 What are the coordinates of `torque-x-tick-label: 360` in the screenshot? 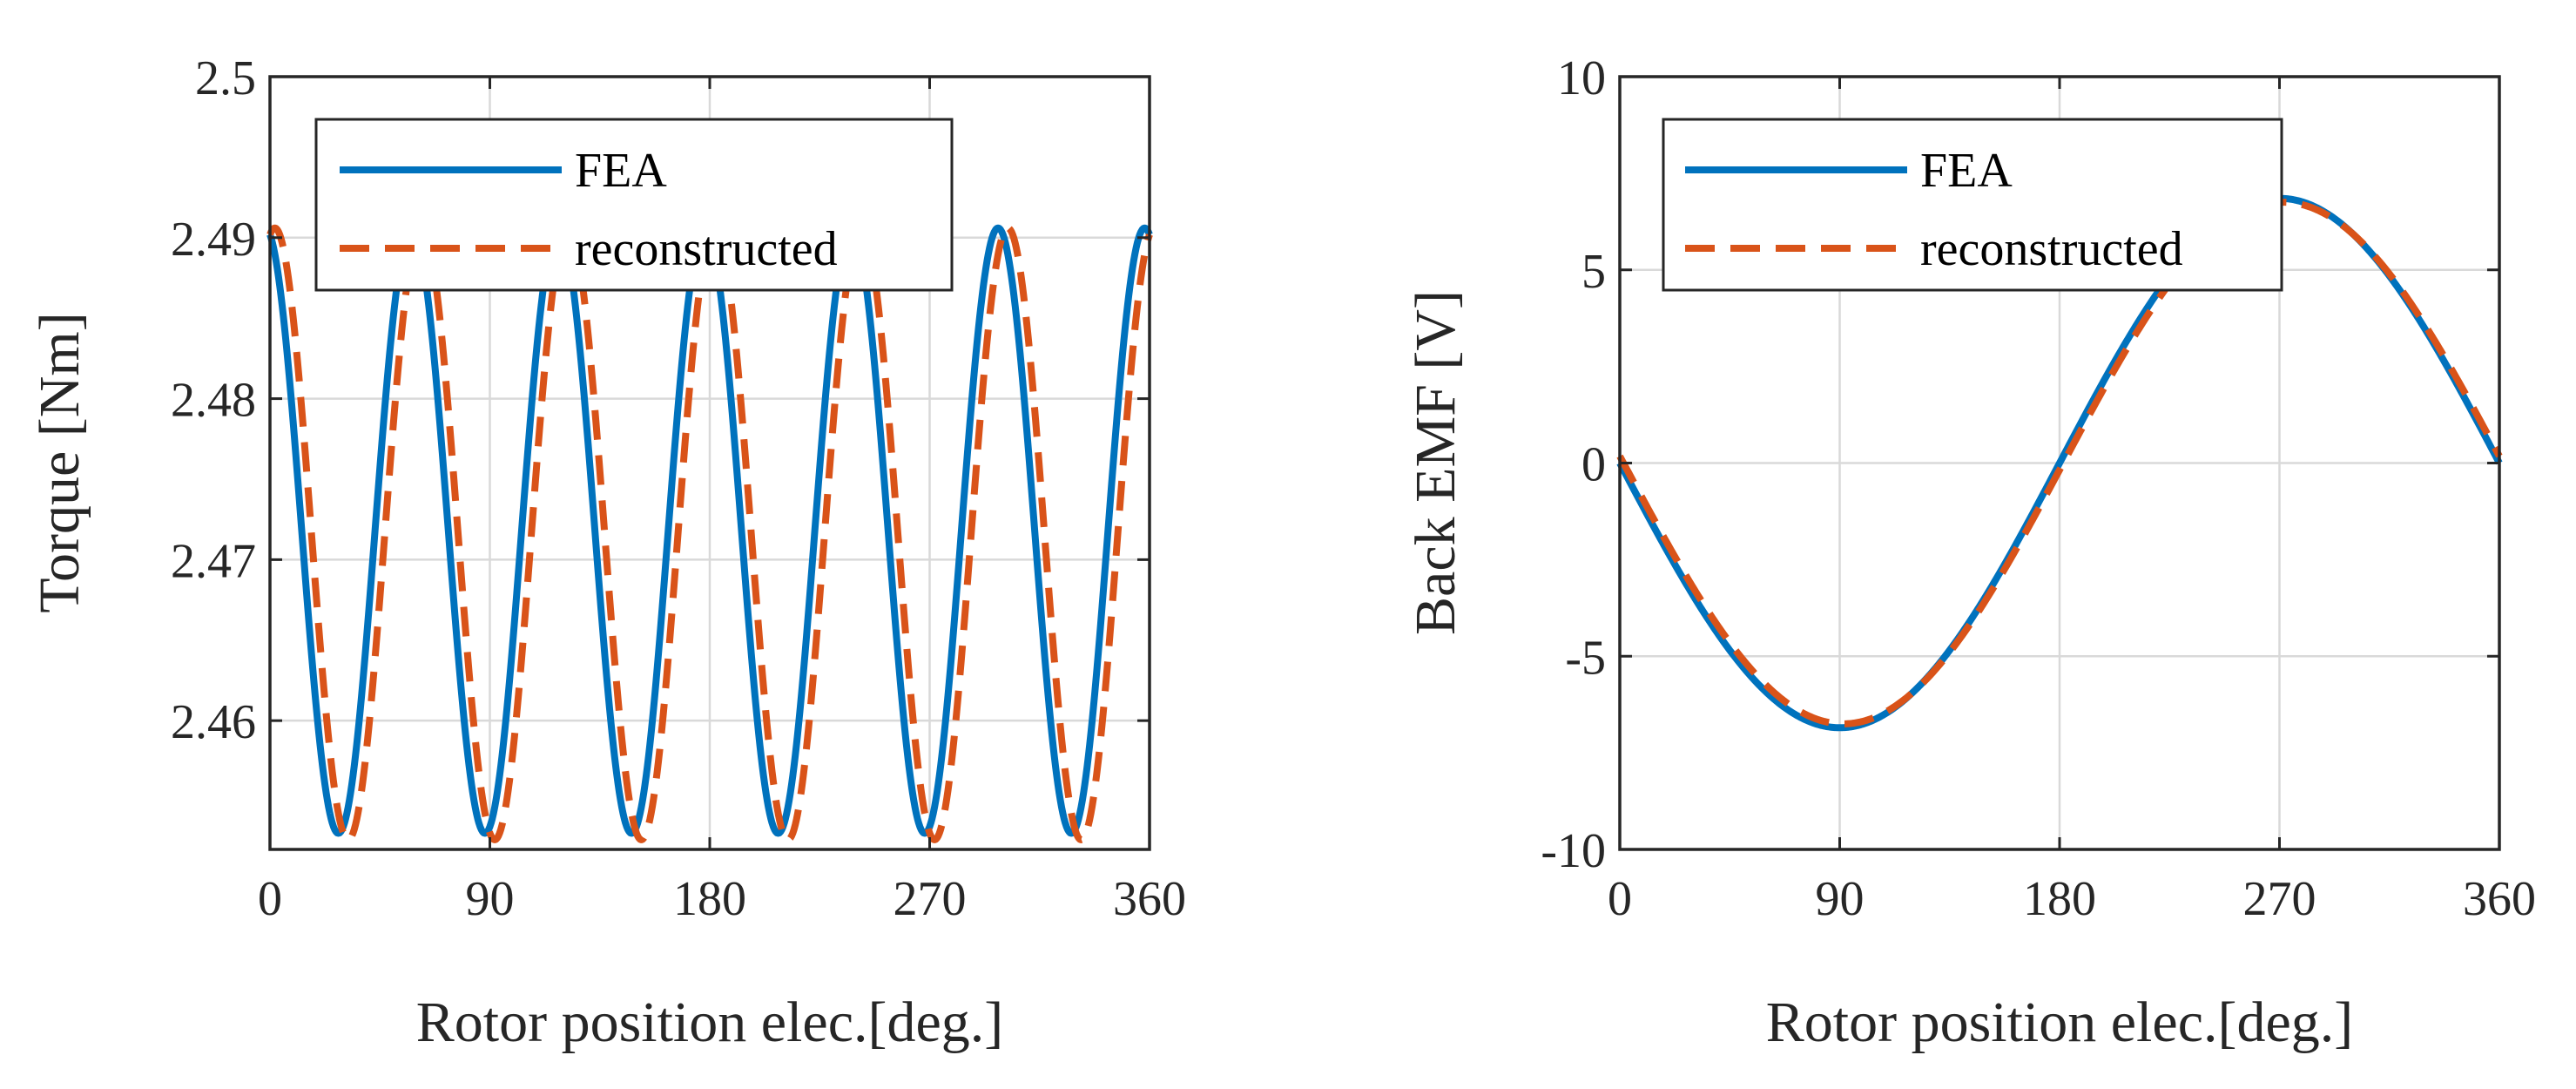 It's located at (1150, 899).